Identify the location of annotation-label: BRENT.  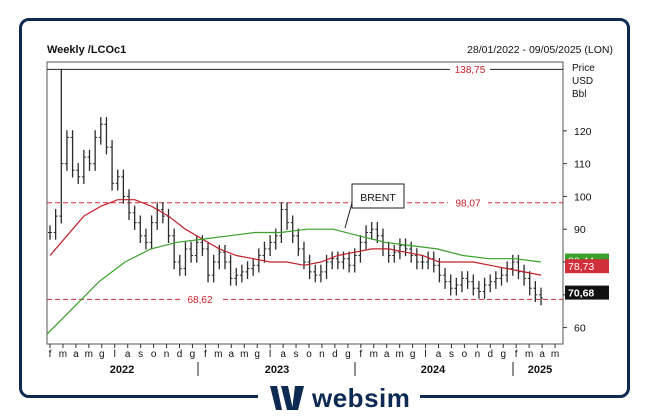
(378, 198).